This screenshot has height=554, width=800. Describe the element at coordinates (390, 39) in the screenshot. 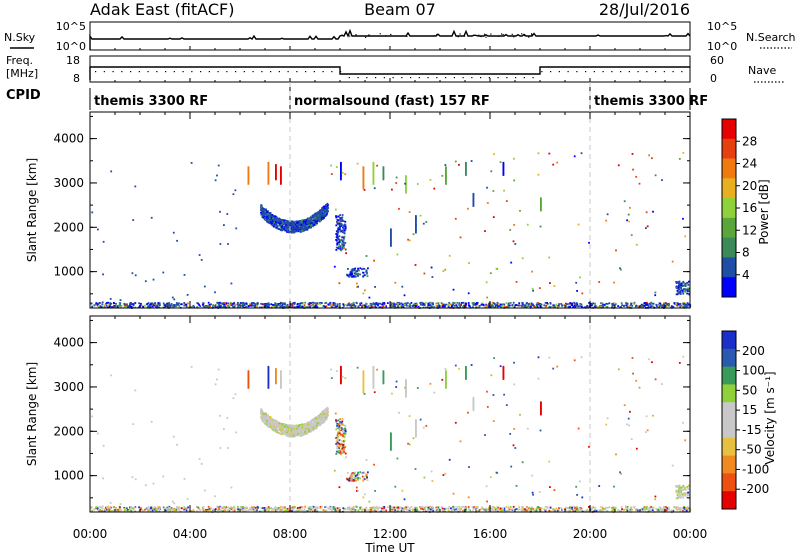

I see `nsky-trace` at that location.